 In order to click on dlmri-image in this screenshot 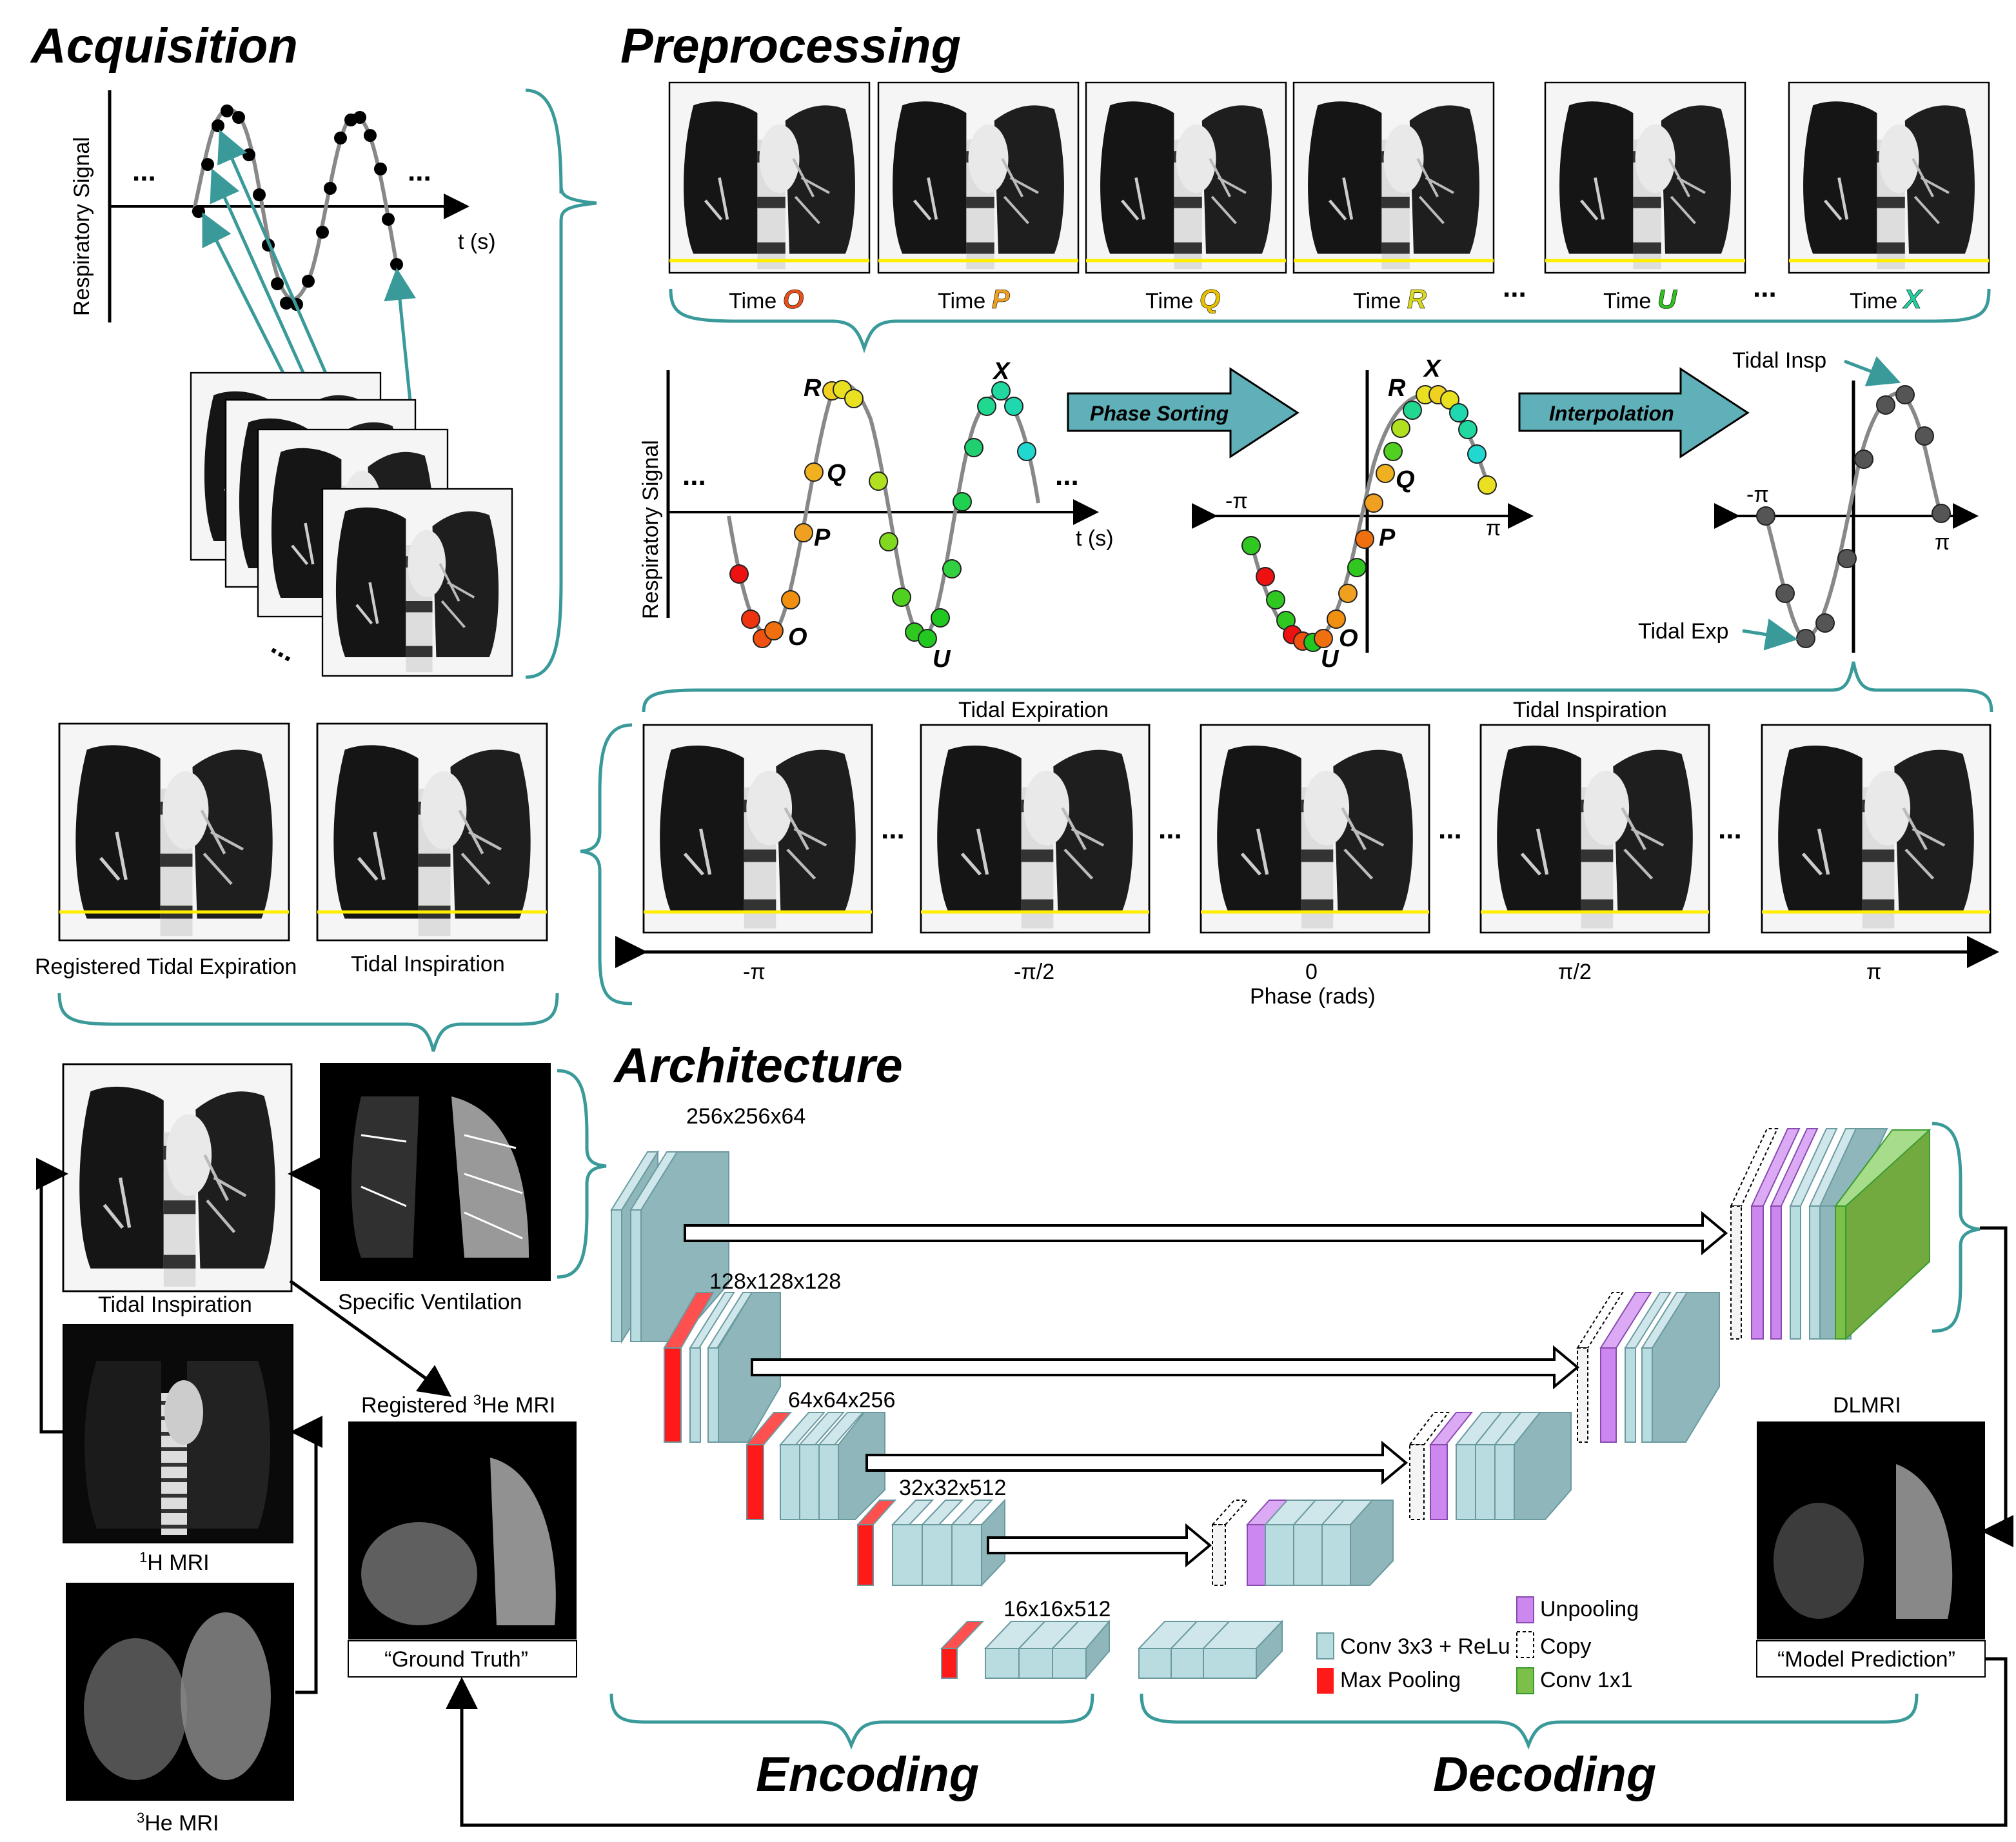, I will do `click(1871, 1530)`.